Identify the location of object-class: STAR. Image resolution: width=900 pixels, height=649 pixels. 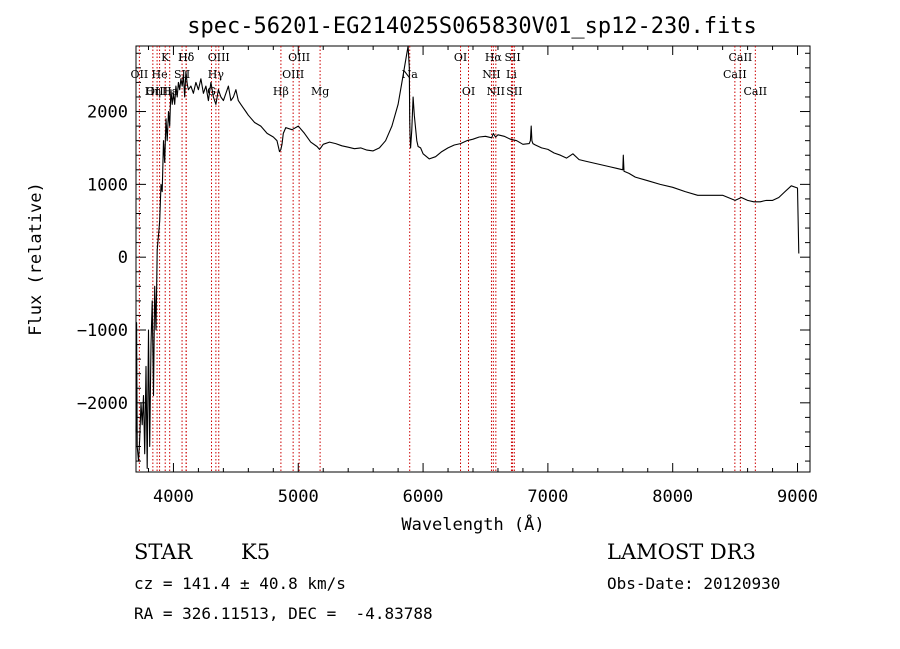
(163, 552).